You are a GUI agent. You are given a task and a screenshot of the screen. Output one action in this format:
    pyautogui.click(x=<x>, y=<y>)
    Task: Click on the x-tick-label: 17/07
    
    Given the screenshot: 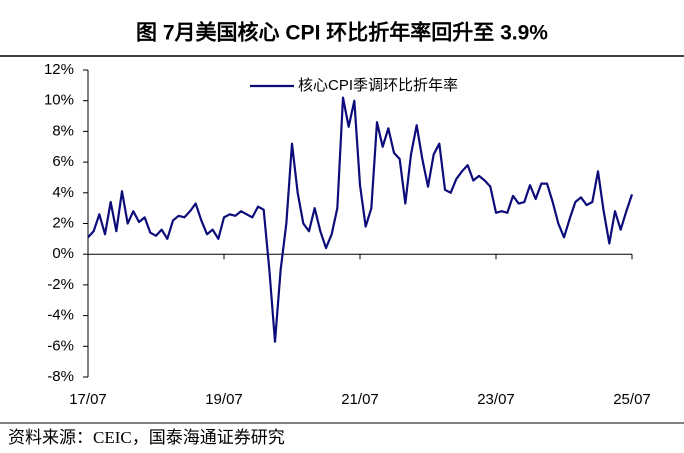 What is the action you would take?
    pyautogui.click(x=88, y=399)
    